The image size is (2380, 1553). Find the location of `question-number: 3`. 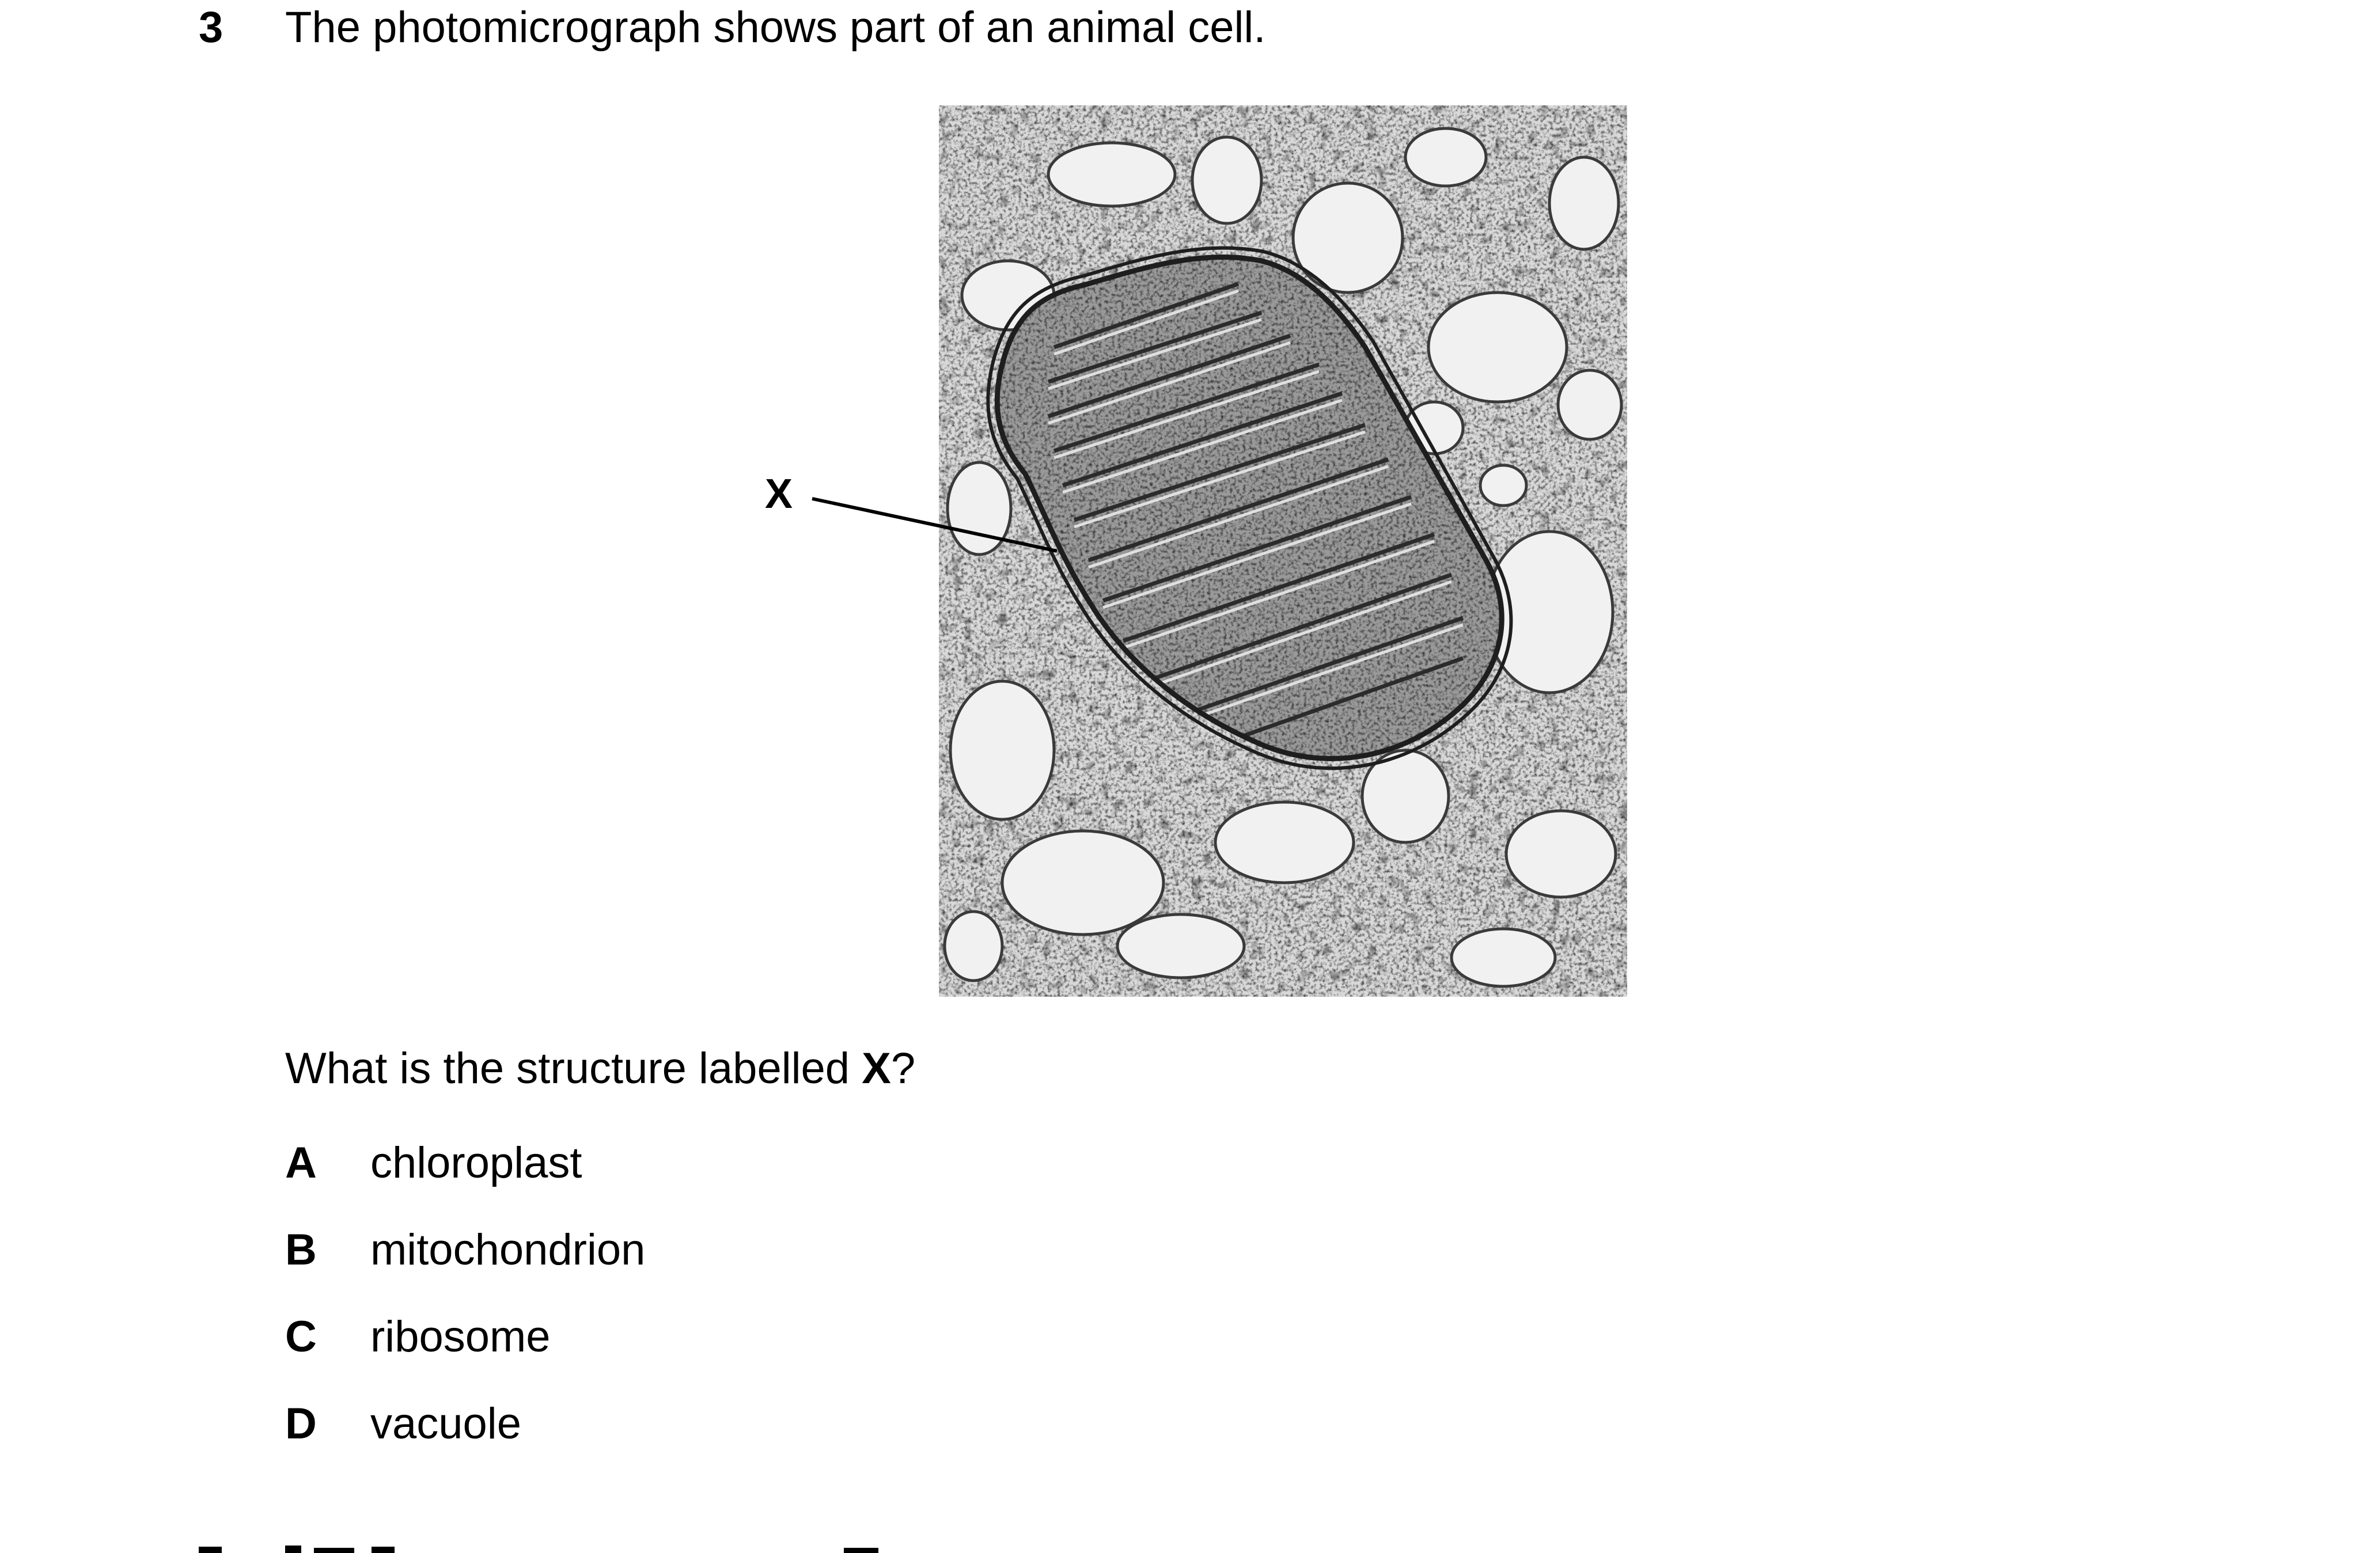

question-number: 3 is located at coordinates (211, 28).